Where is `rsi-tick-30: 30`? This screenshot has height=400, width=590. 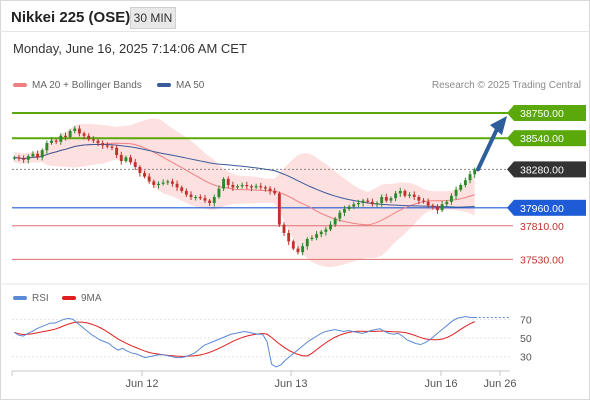
rsi-tick-30: 30 is located at coordinates (526, 358).